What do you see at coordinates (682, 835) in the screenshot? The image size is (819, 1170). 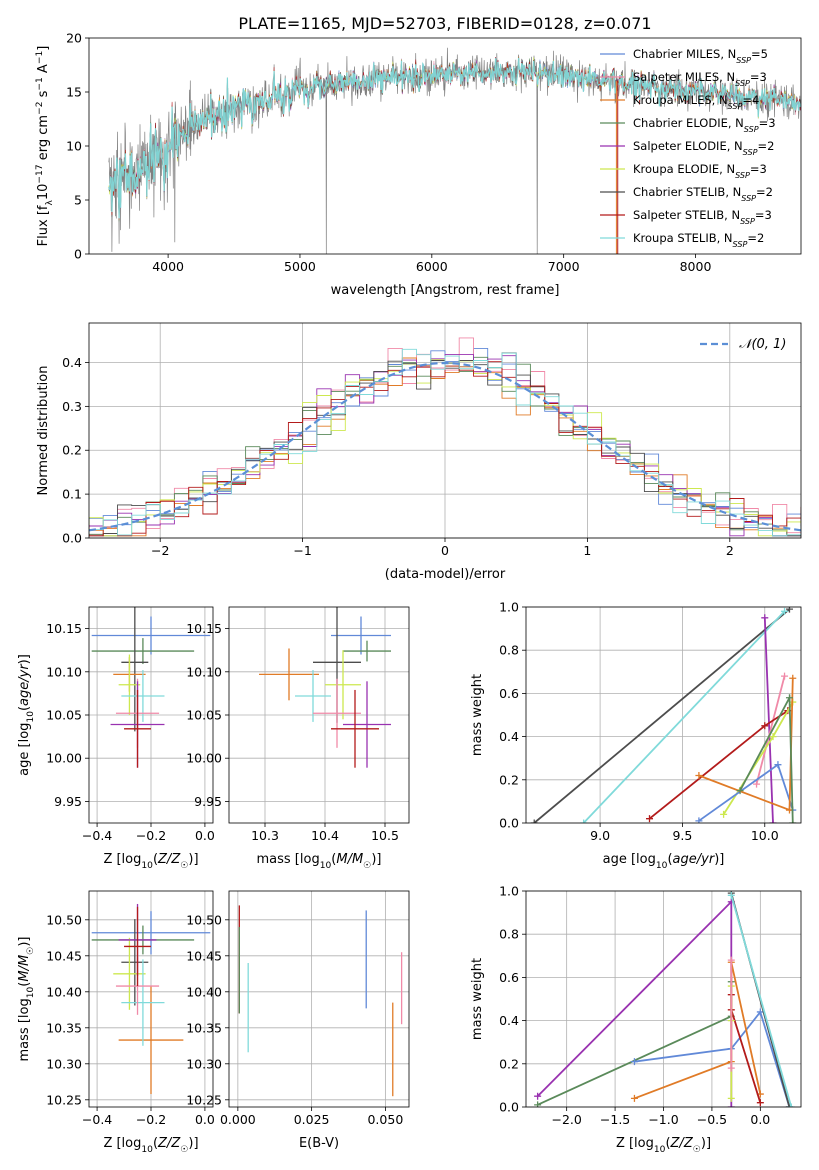 I see `tick-label-x: 9.5` at bounding box center [682, 835].